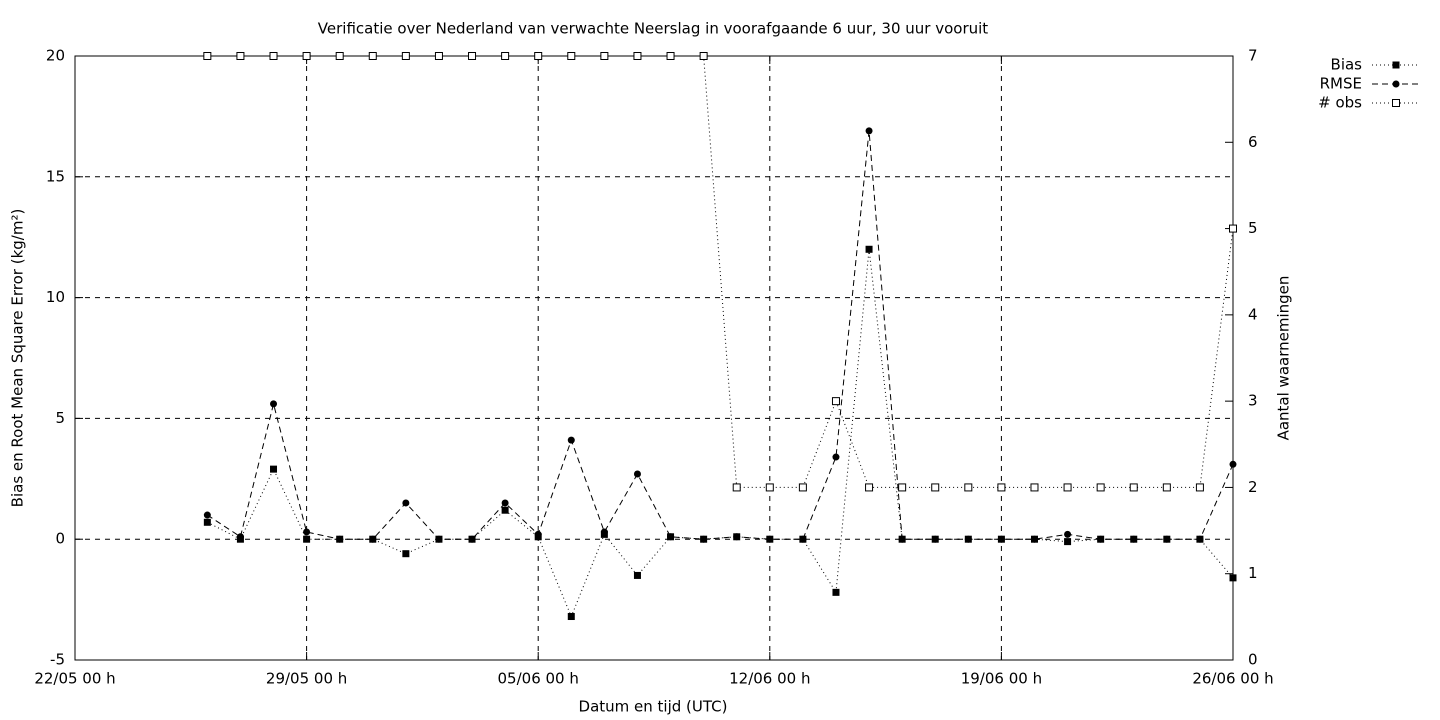  Describe the element at coordinates (60, 418) in the screenshot. I see `y-tick-label: 5` at that location.